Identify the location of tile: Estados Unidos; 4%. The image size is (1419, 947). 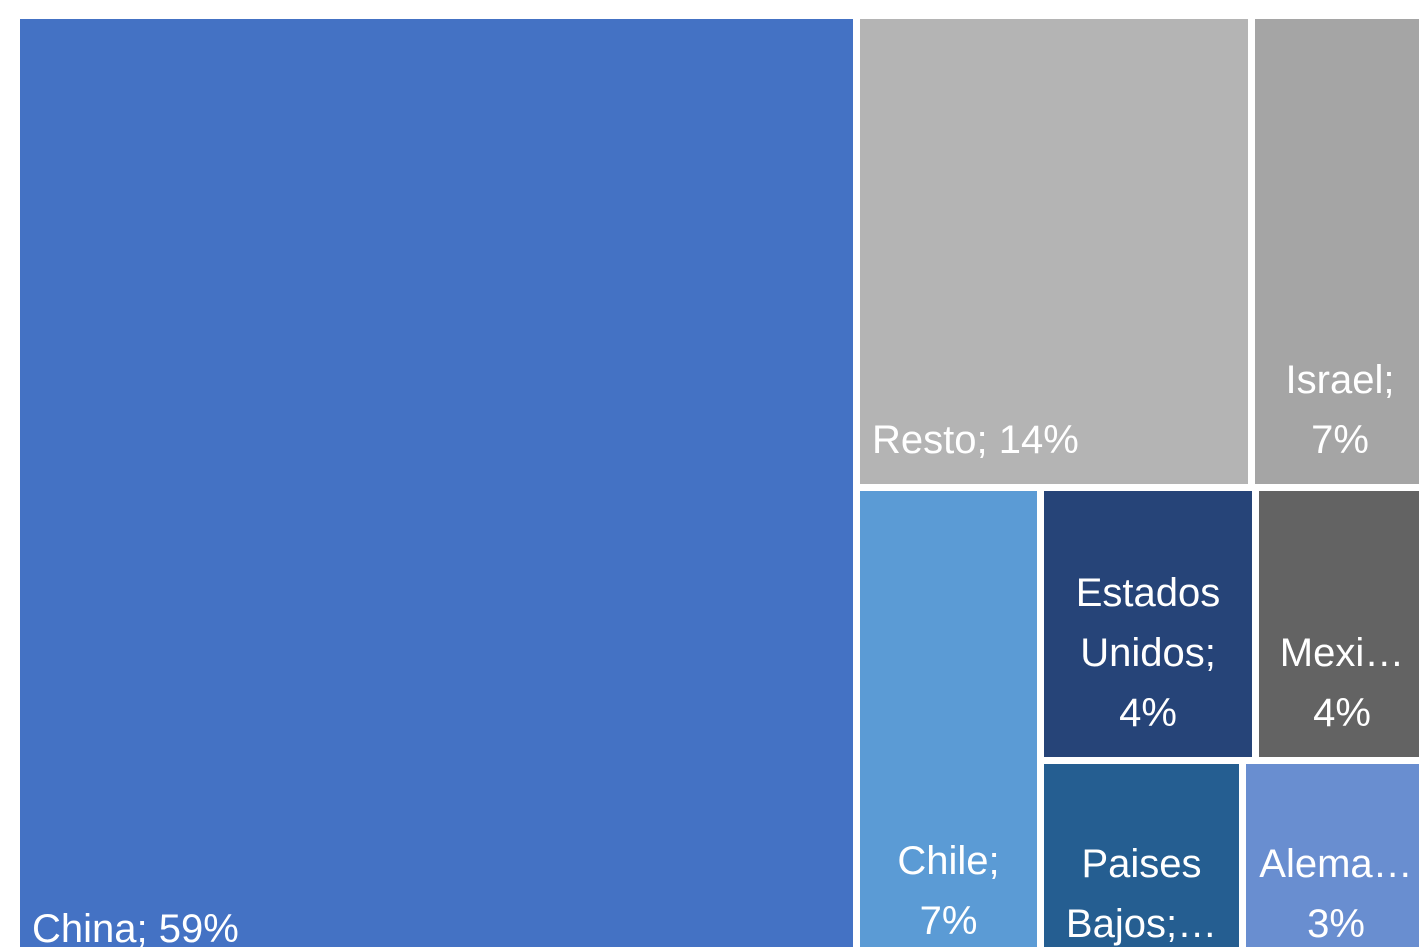
(1148, 624).